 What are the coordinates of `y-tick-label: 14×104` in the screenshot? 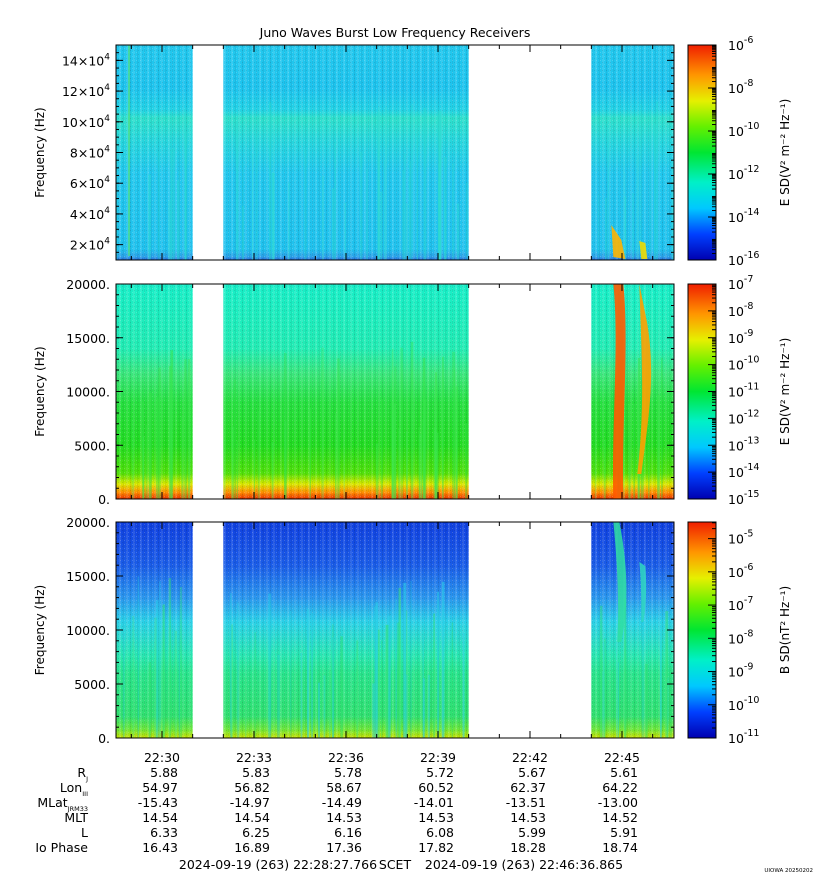 It's located at (86, 60).